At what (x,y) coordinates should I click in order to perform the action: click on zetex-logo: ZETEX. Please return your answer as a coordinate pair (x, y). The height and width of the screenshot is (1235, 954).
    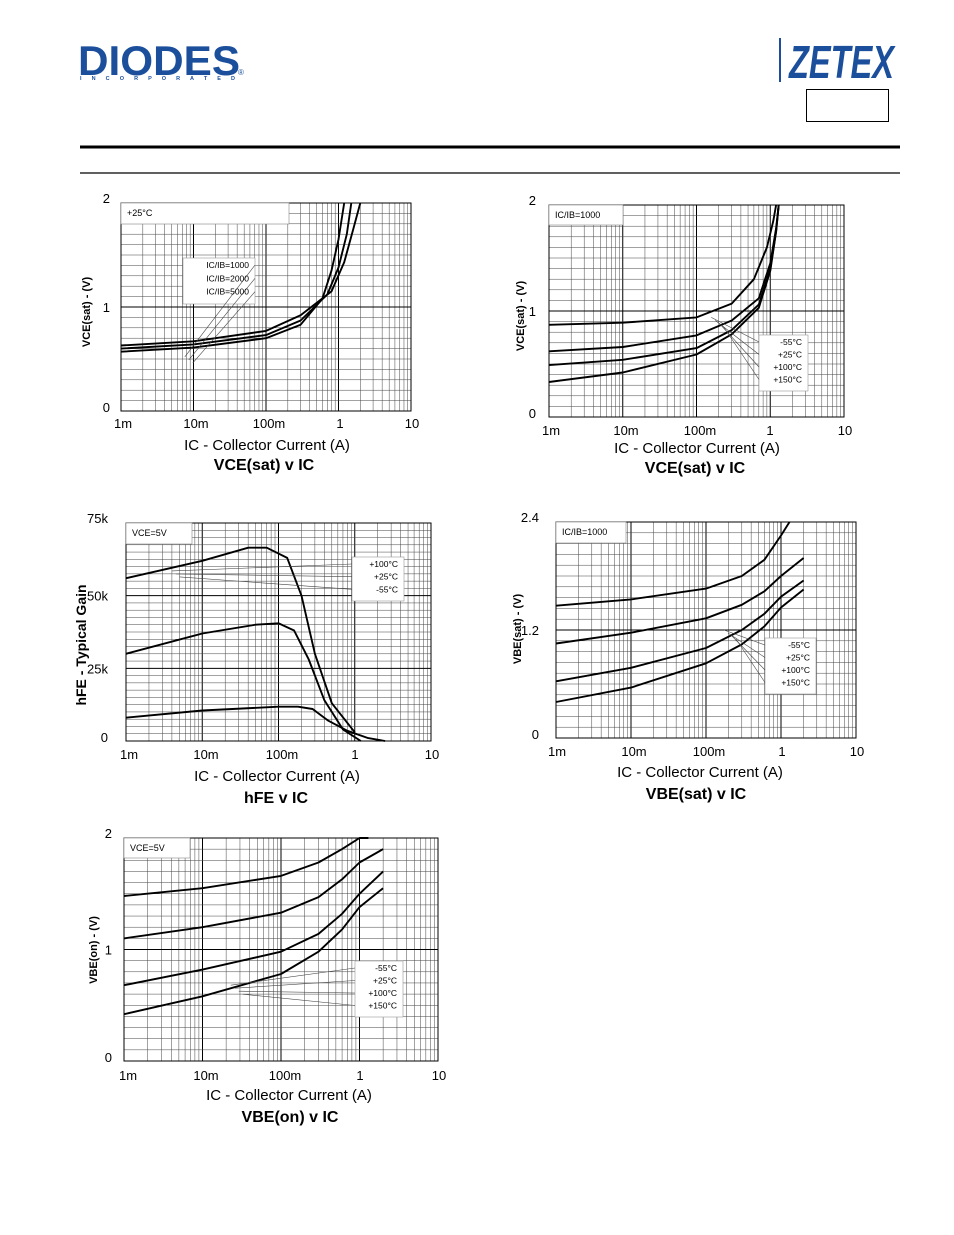
    Looking at the image, I should click on (837, 62).